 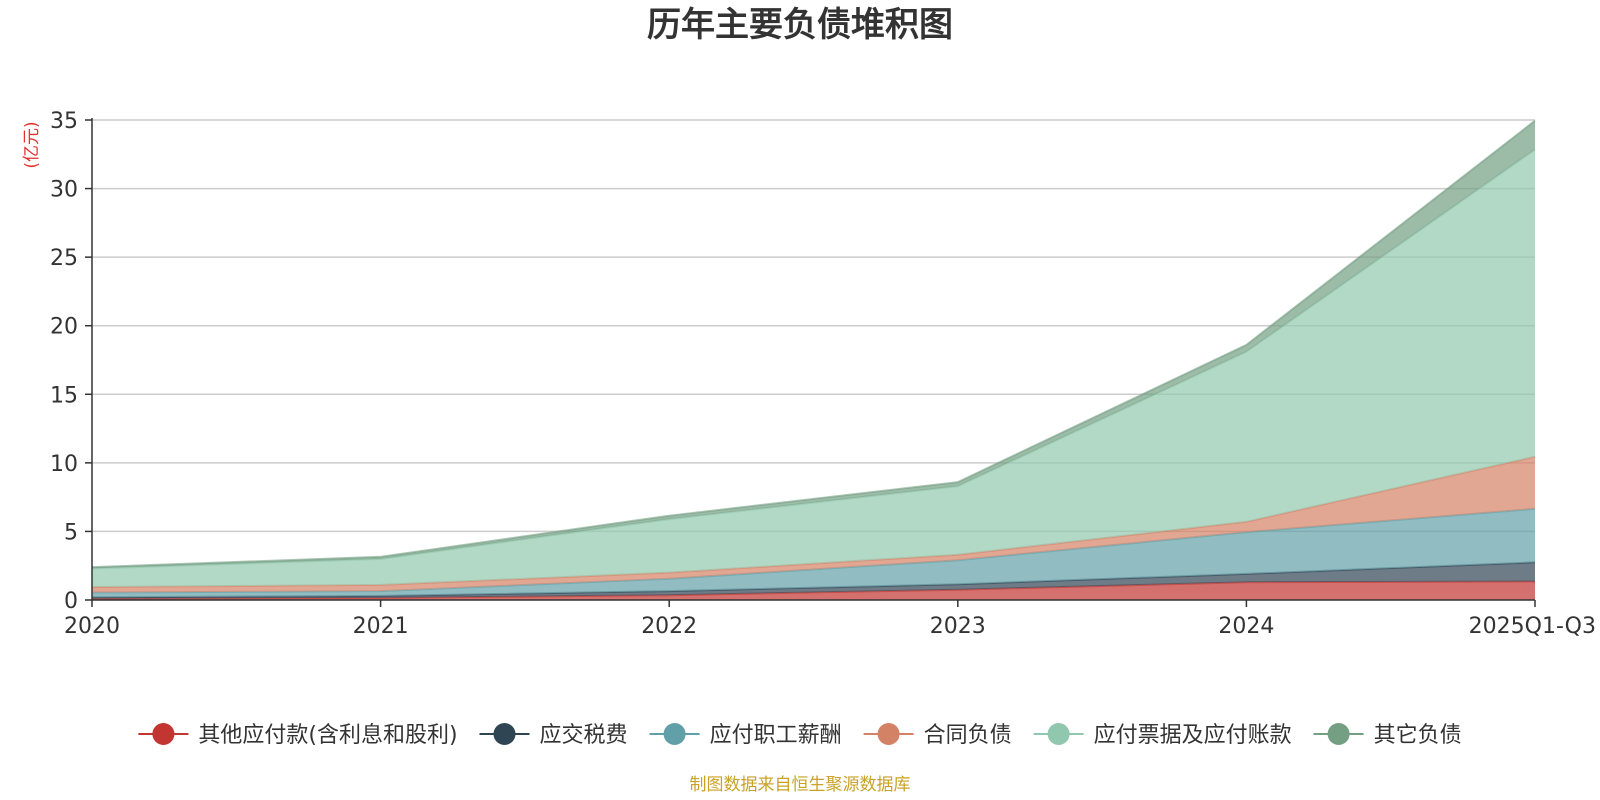 What do you see at coordinates (381, 626) in the screenshot?
I see `x-tick-label: 2021` at bounding box center [381, 626].